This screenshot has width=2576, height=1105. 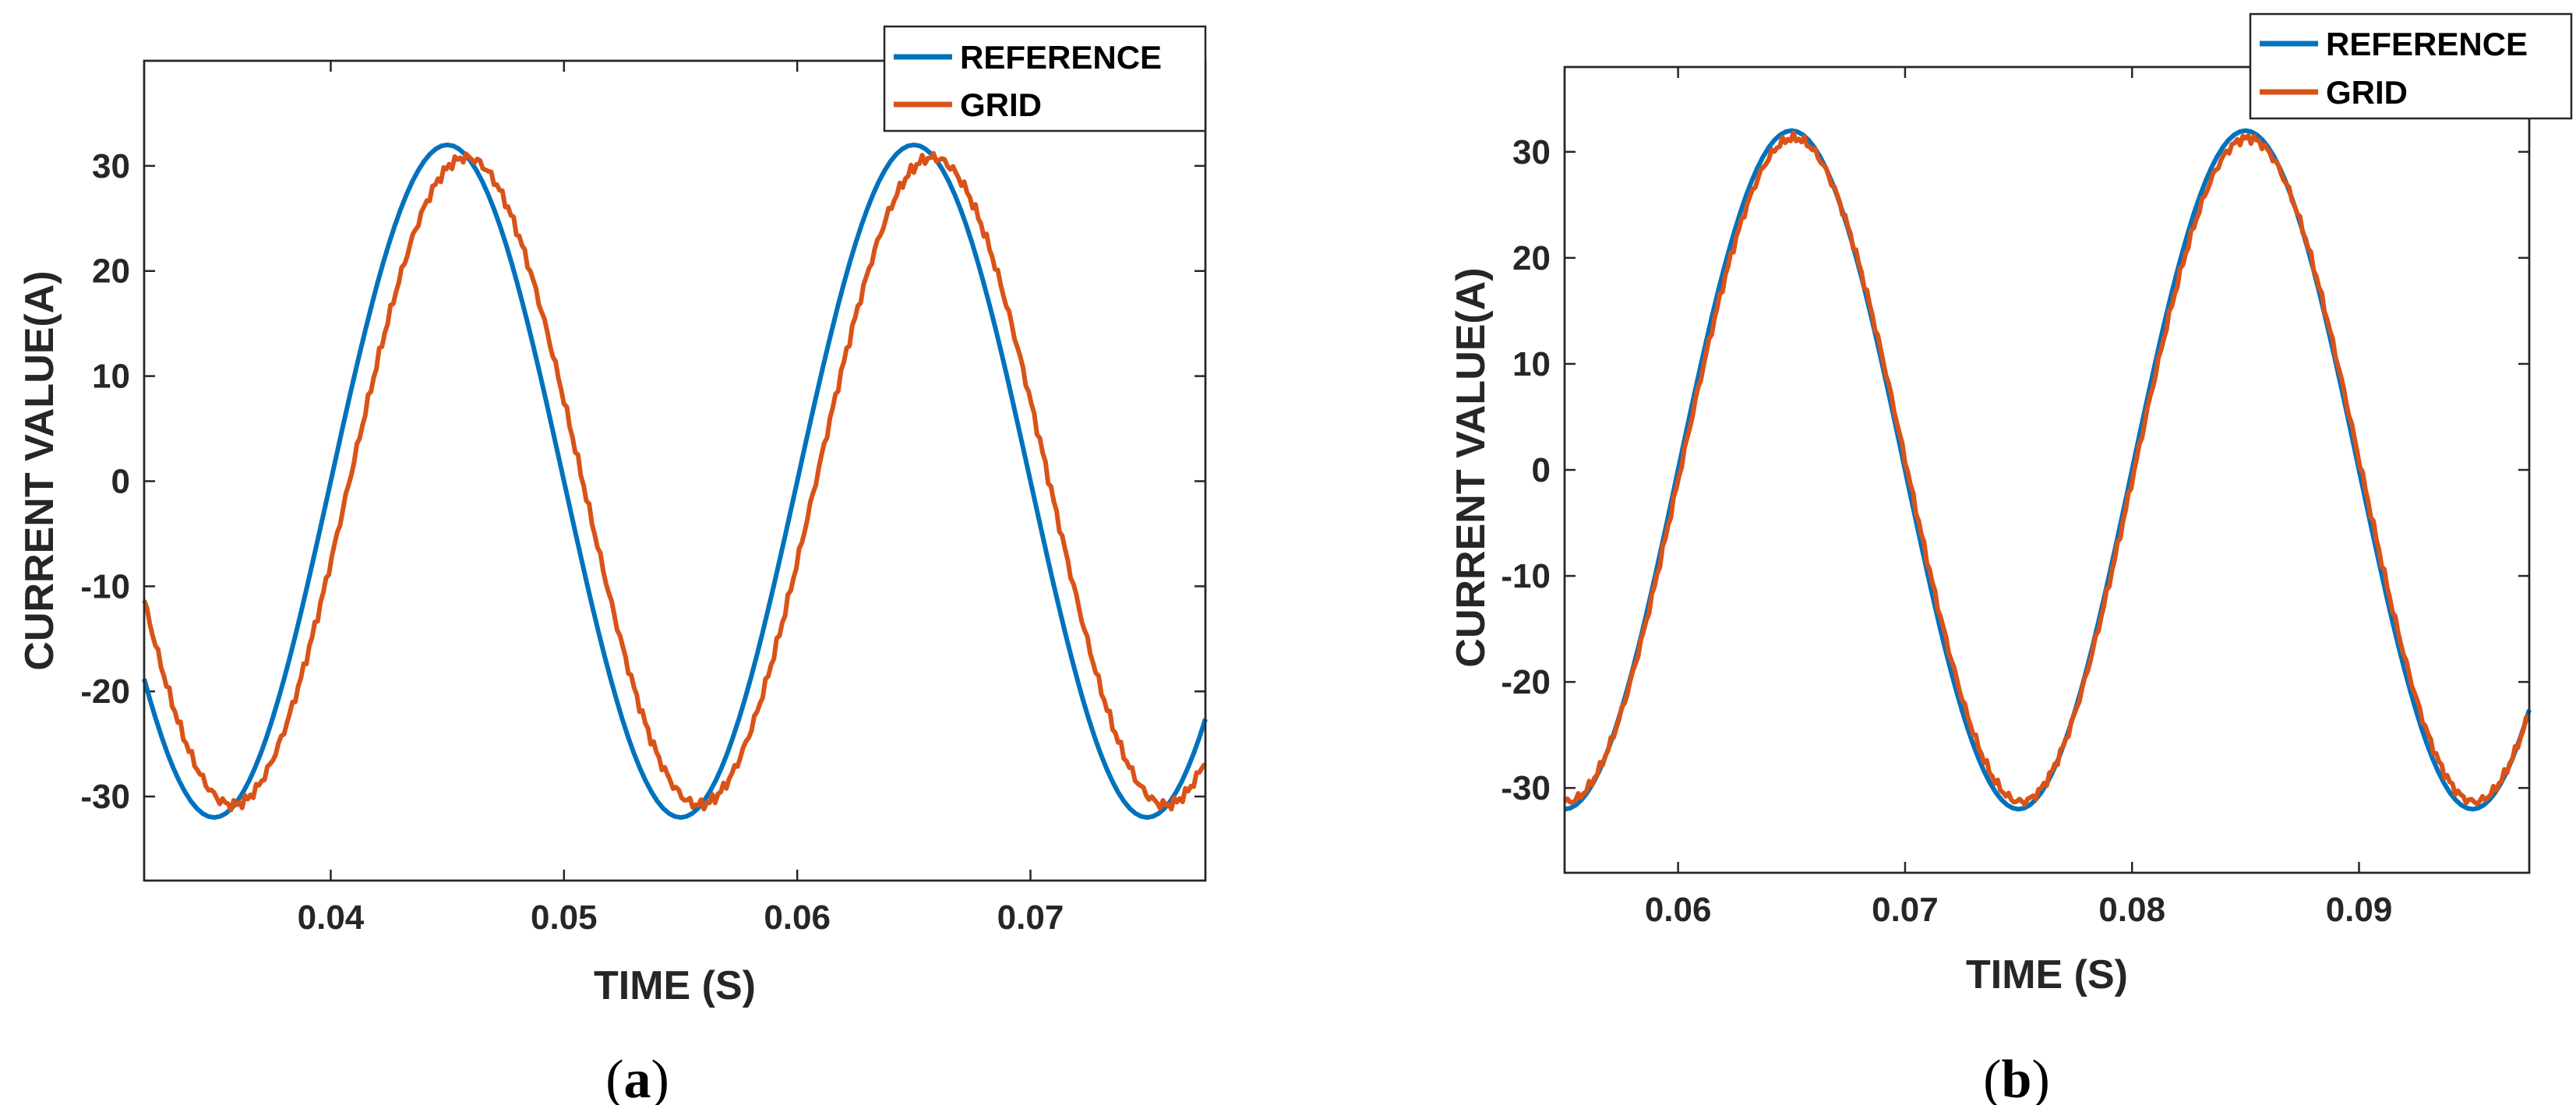 What do you see at coordinates (2367, 93) in the screenshot?
I see `legend-label-grid-b: GRID` at bounding box center [2367, 93].